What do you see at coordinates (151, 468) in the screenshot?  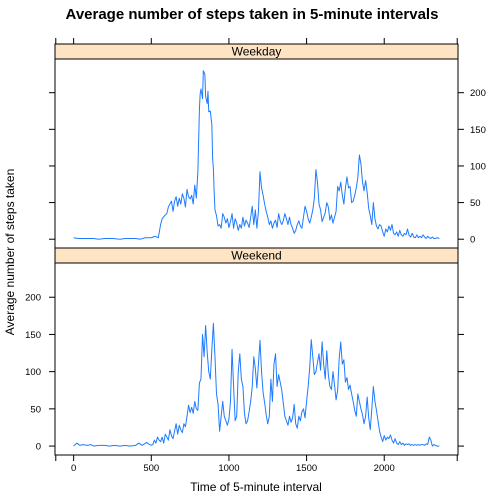 I see `x-tick-label: 500` at bounding box center [151, 468].